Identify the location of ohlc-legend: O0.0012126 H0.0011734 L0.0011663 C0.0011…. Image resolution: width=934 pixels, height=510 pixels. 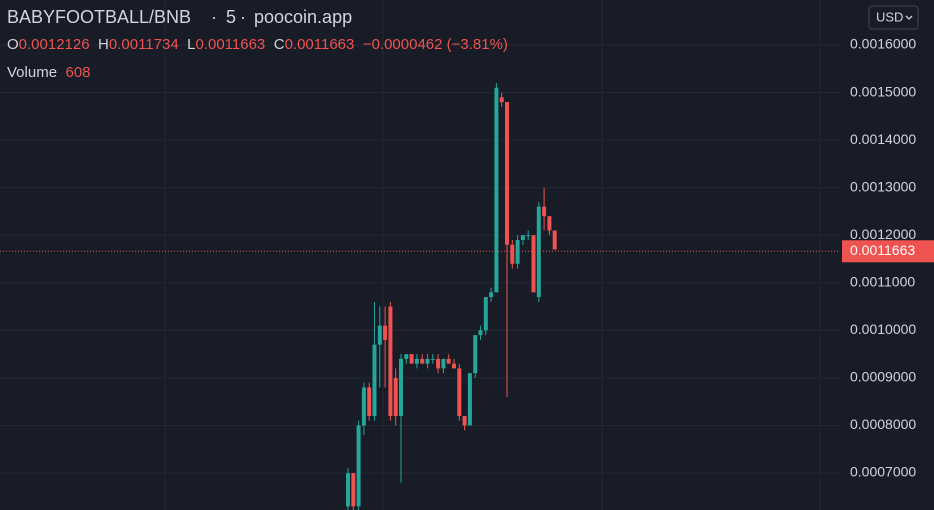
(257, 44).